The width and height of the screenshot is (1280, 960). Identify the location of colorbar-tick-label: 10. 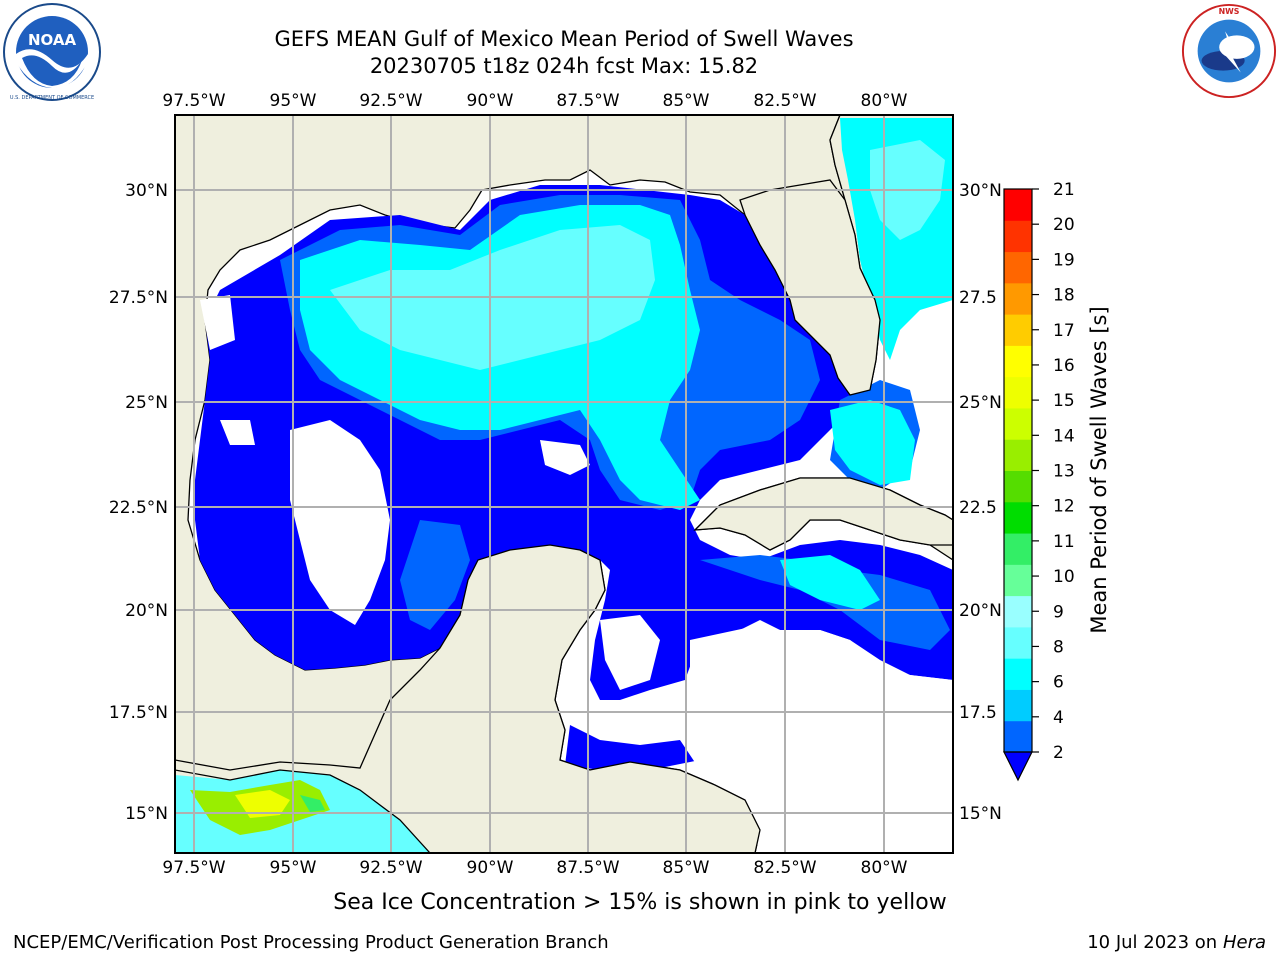
(1064, 577).